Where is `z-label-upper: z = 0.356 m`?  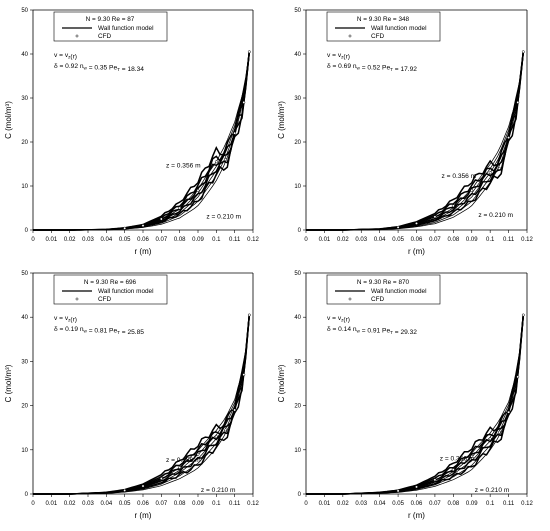 z-label-upper: z = 0.356 m is located at coordinates (457, 458).